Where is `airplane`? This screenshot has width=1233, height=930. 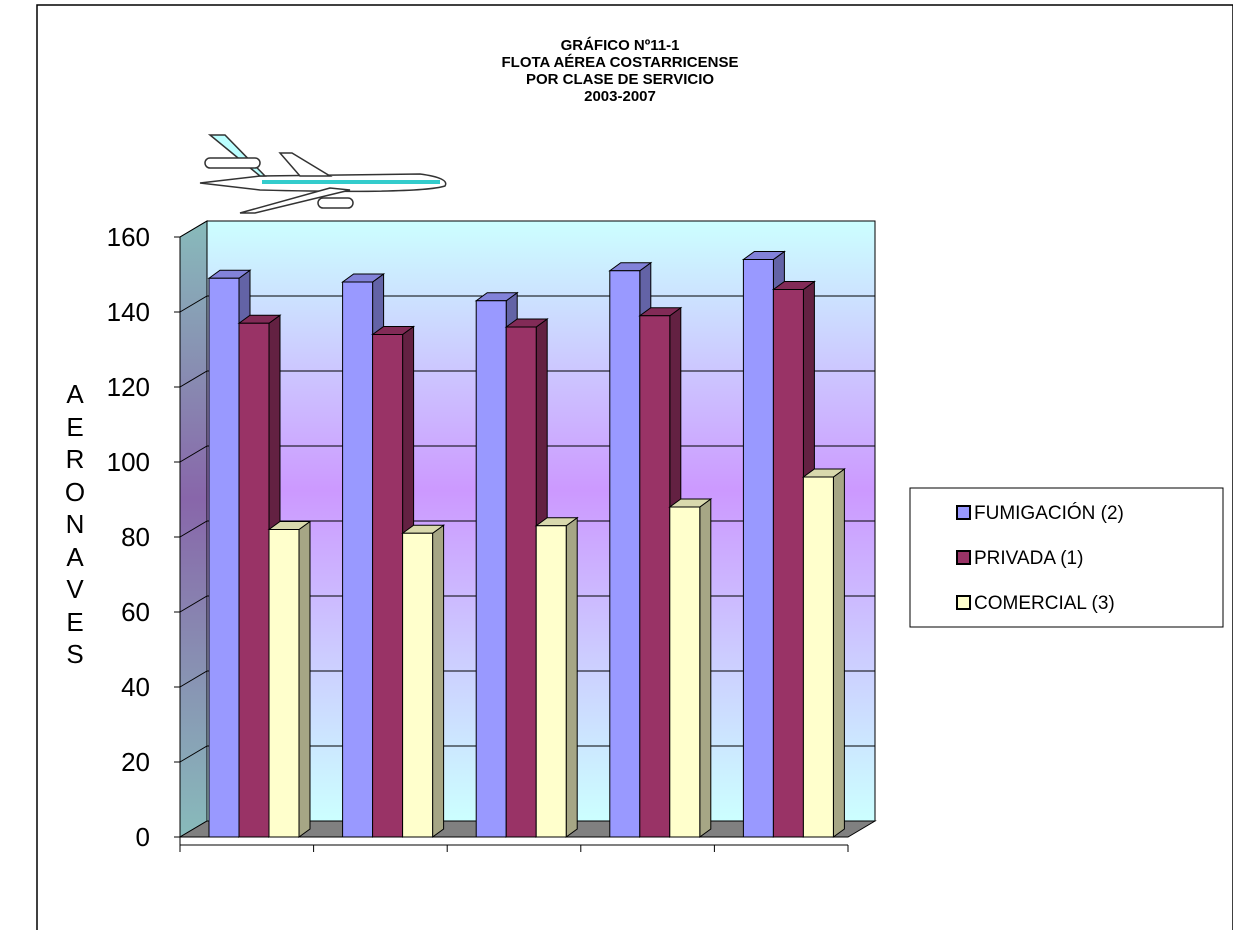
airplane is located at coordinates (323, 174).